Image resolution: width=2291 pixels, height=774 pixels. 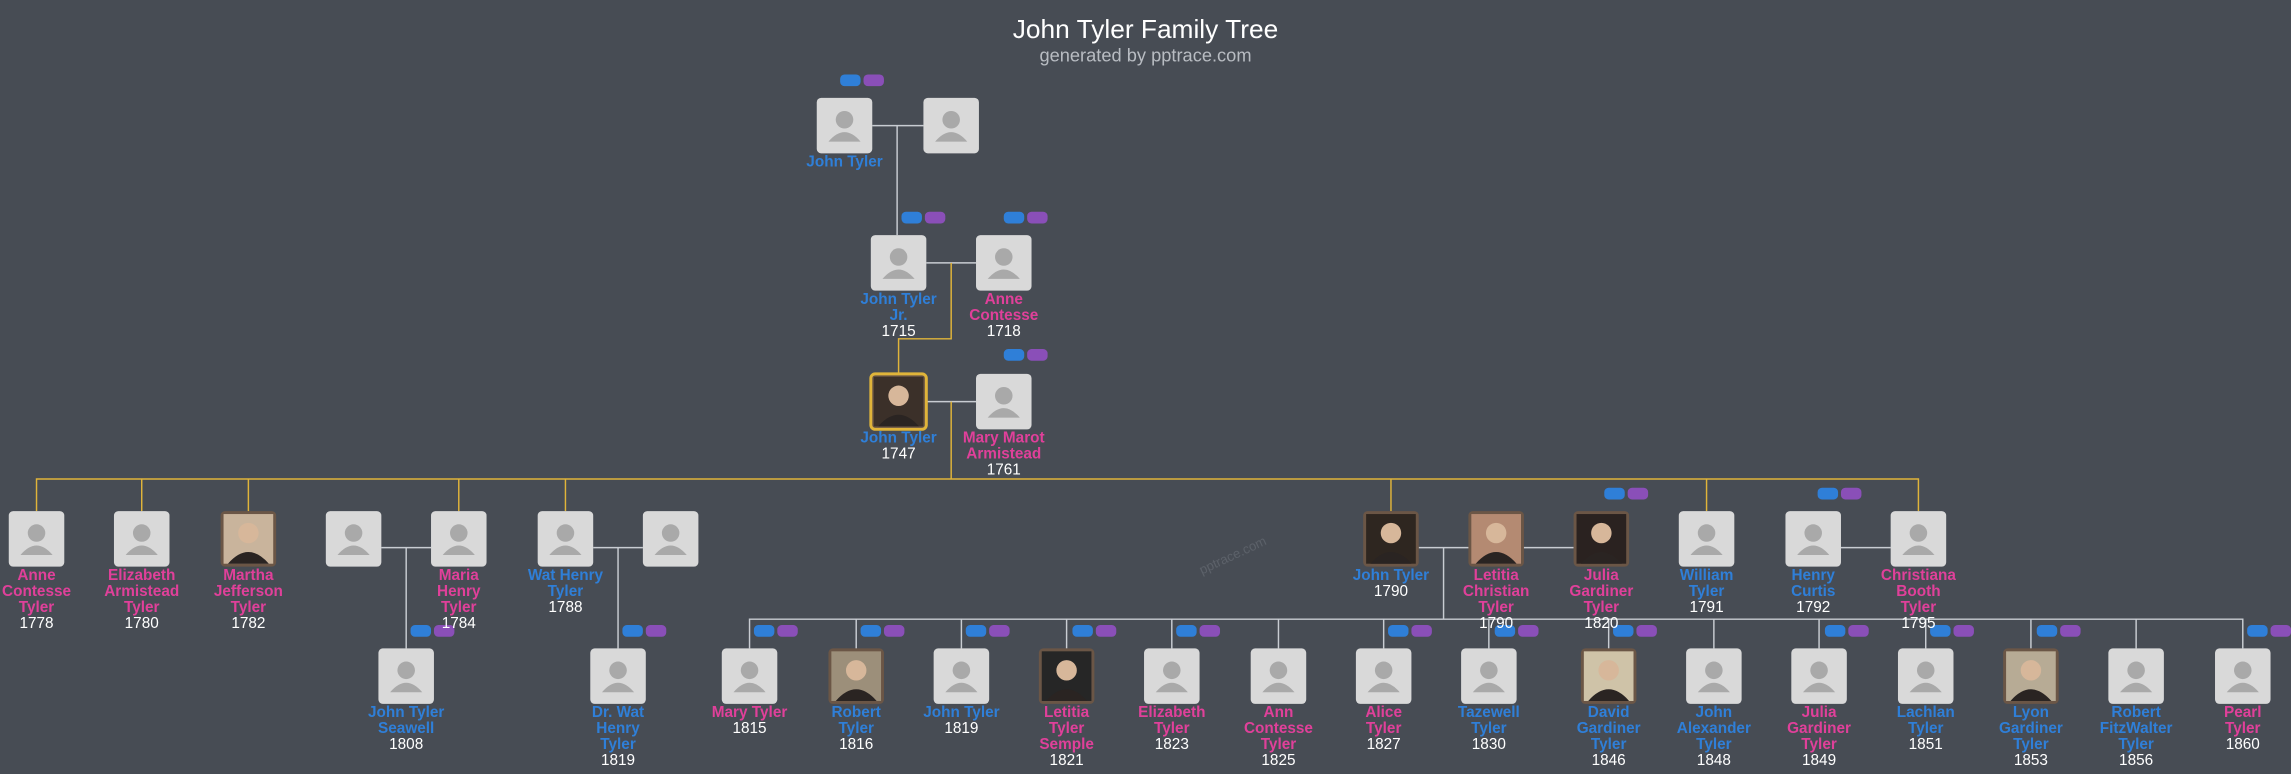 I want to click on person-name: Alice Tyler, so click(x=1383, y=720).